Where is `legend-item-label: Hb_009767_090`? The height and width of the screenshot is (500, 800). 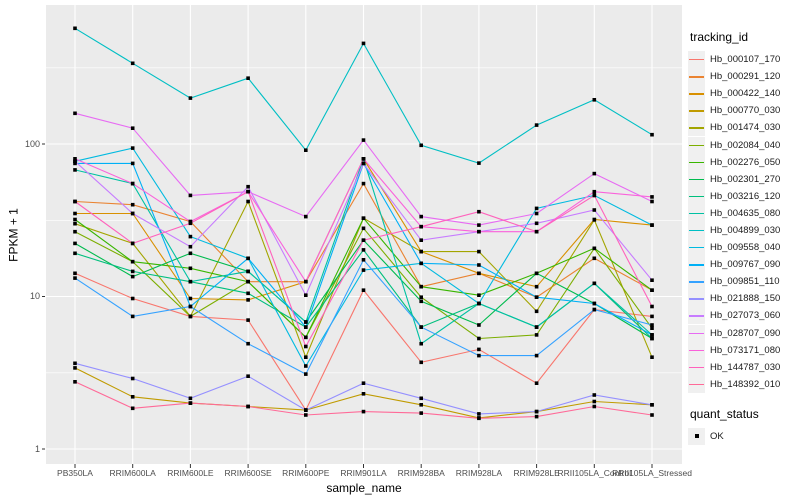
legend-item-label: Hb_009767_090 is located at coordinates (745, 265).